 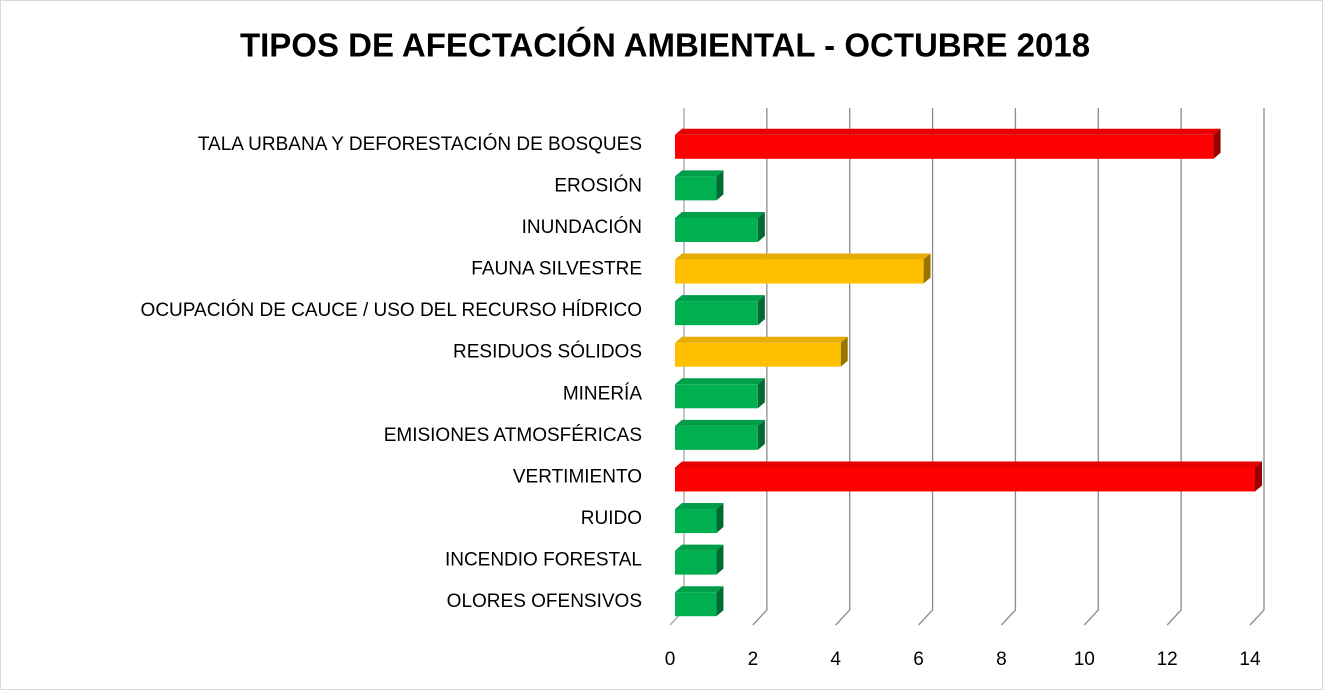 What do you see at coordinates (556, 269) in the screenshot?
I see `category-label: FAUNA SILVESTRE` at bounding box center [556, 269].